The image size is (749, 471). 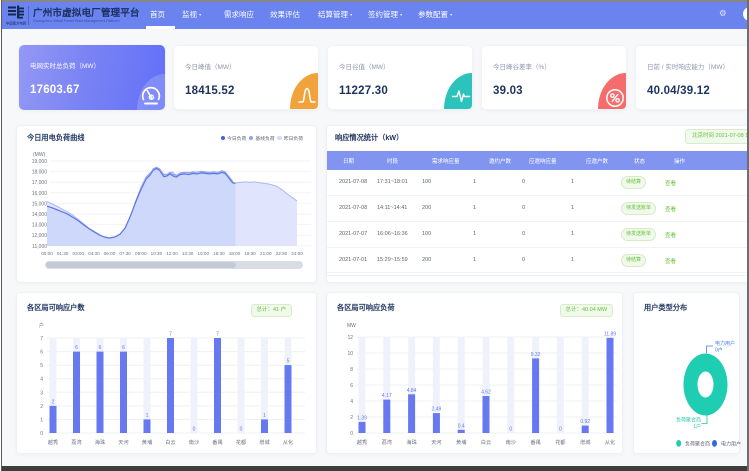 What do you see at coordinates (39, 155) in the screenshot?
I see `svg-text: (MW)` at bounding box center [39, 155].